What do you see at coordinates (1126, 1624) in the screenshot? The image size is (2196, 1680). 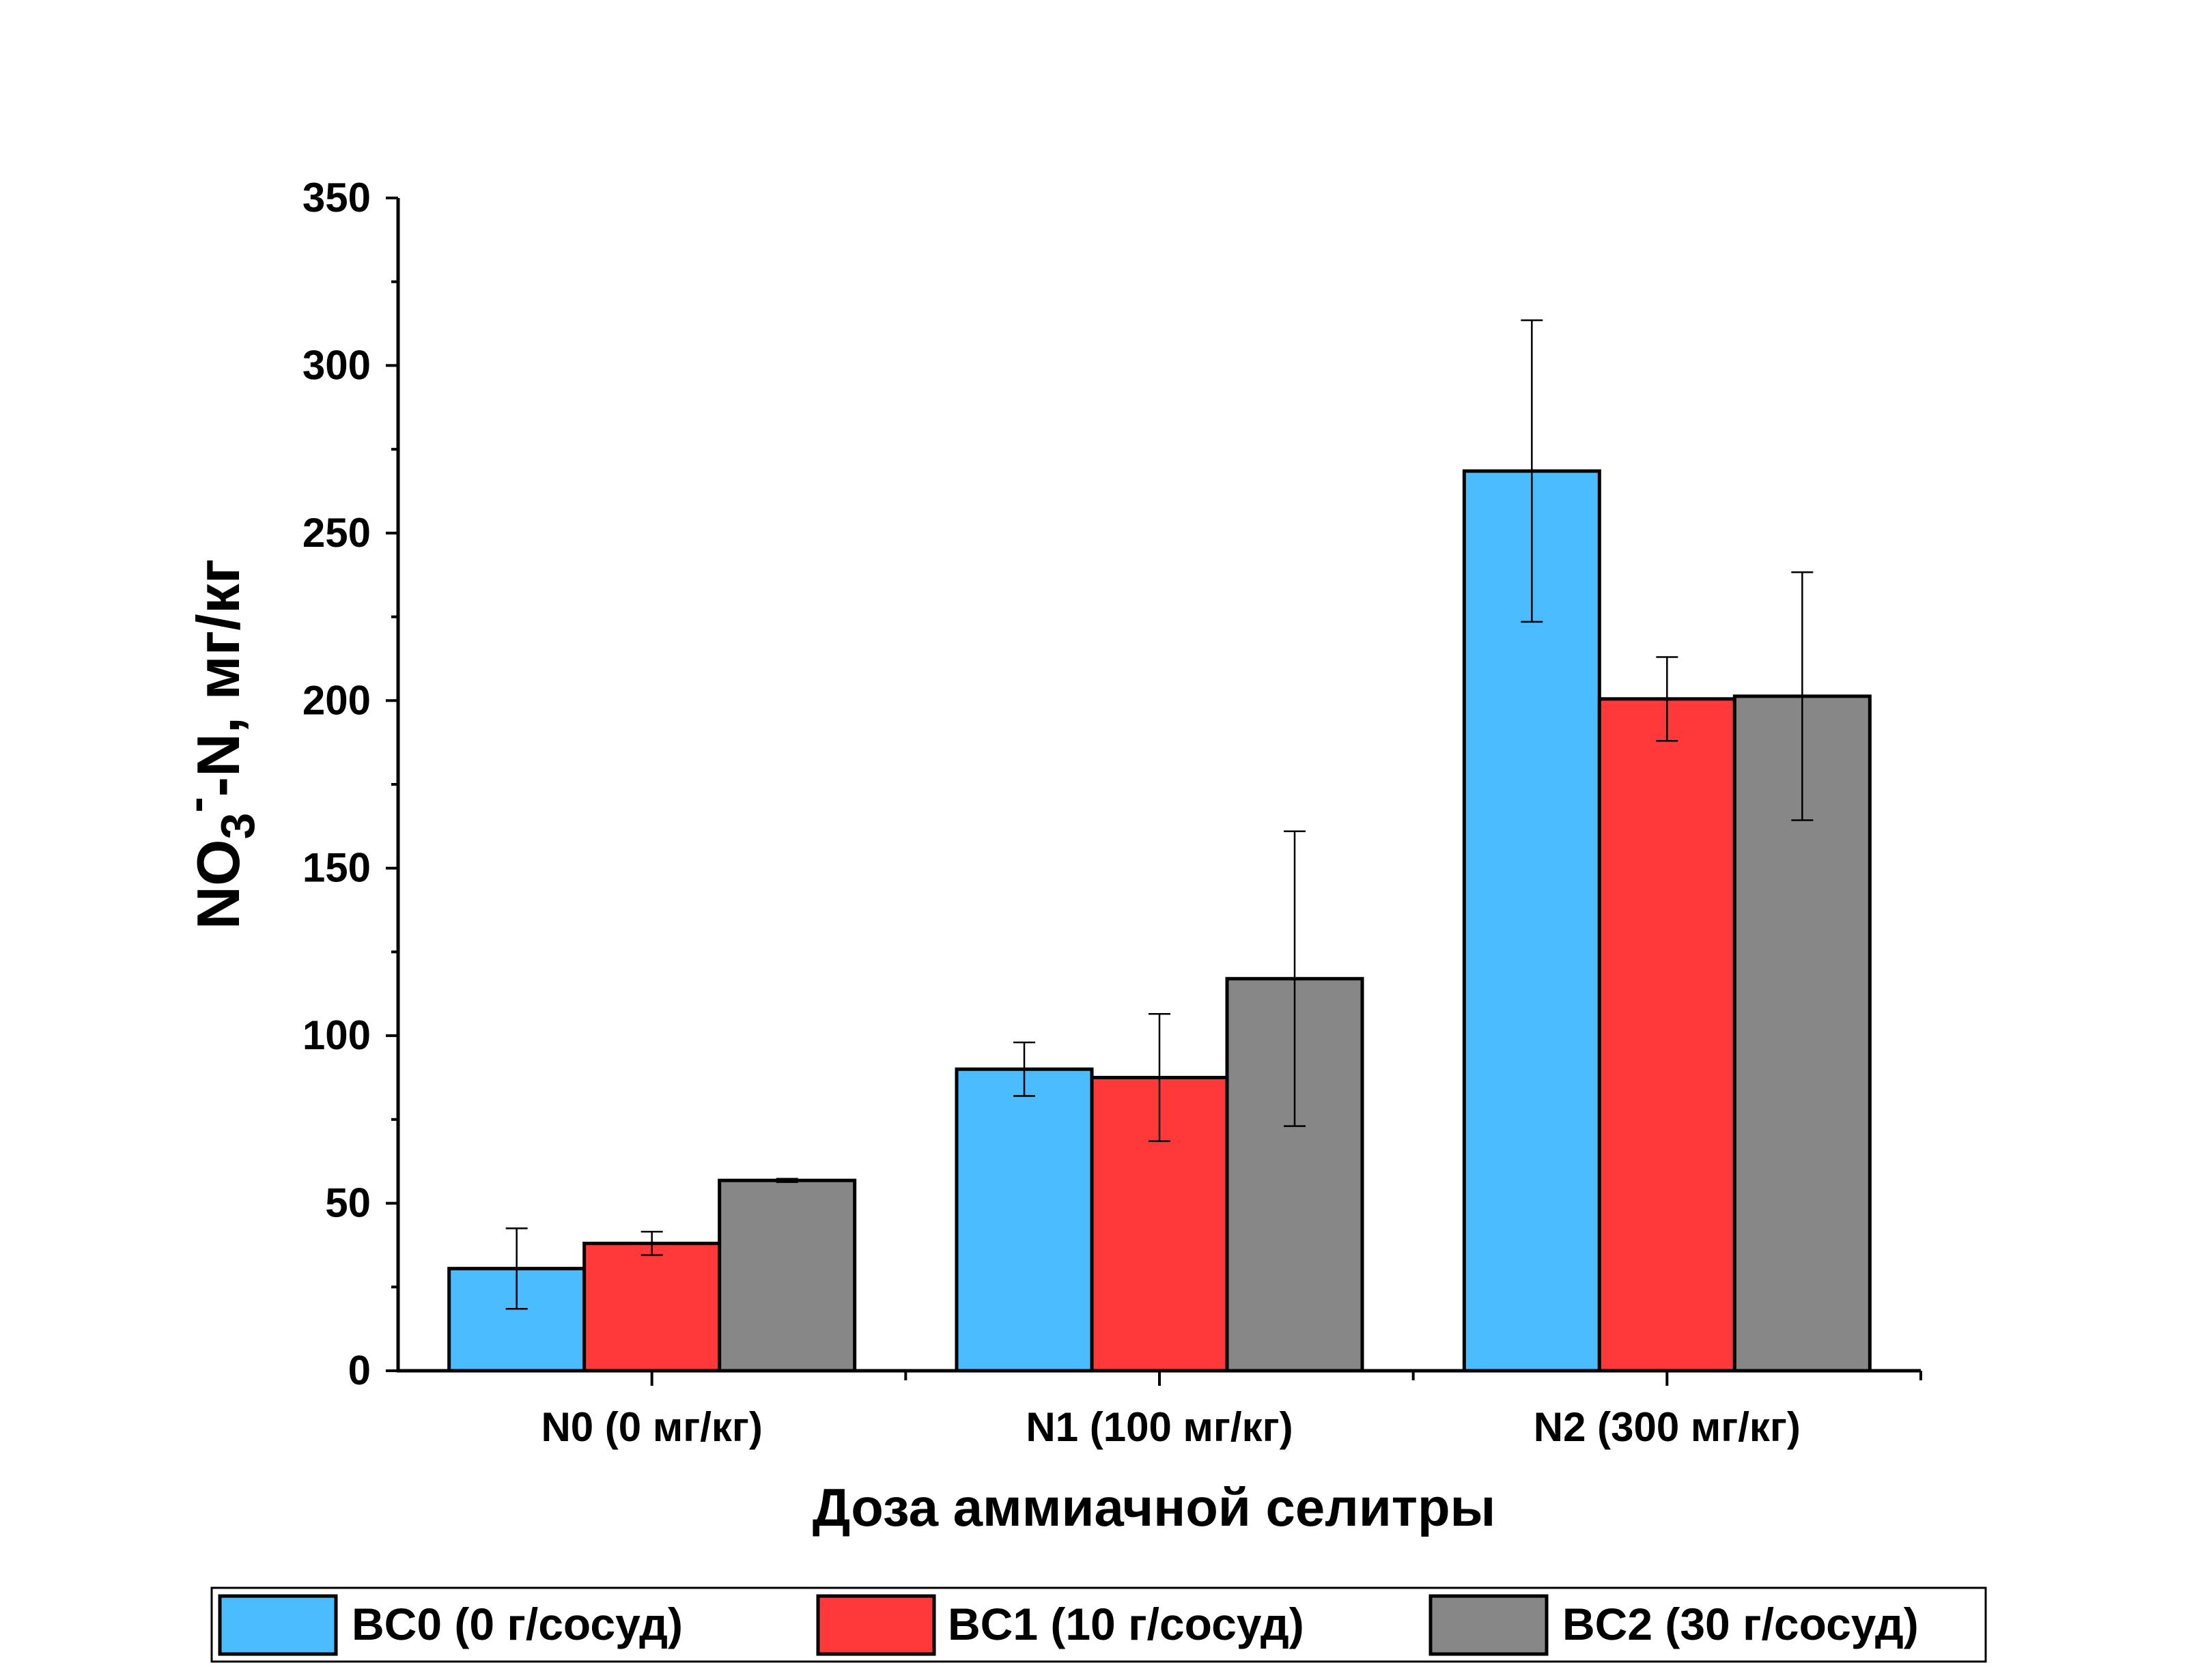 I see `legend-label: BC1 (10 г/сосуд)` at bounding box center [1126, 1624].